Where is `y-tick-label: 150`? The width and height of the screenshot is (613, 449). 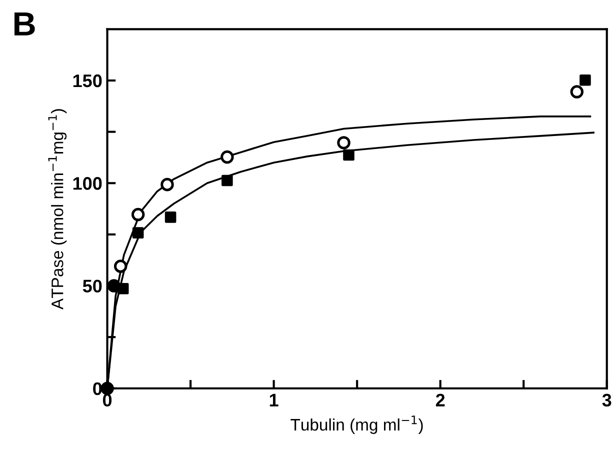 y-tick-label: 150 is located at coordinates (87, 81).